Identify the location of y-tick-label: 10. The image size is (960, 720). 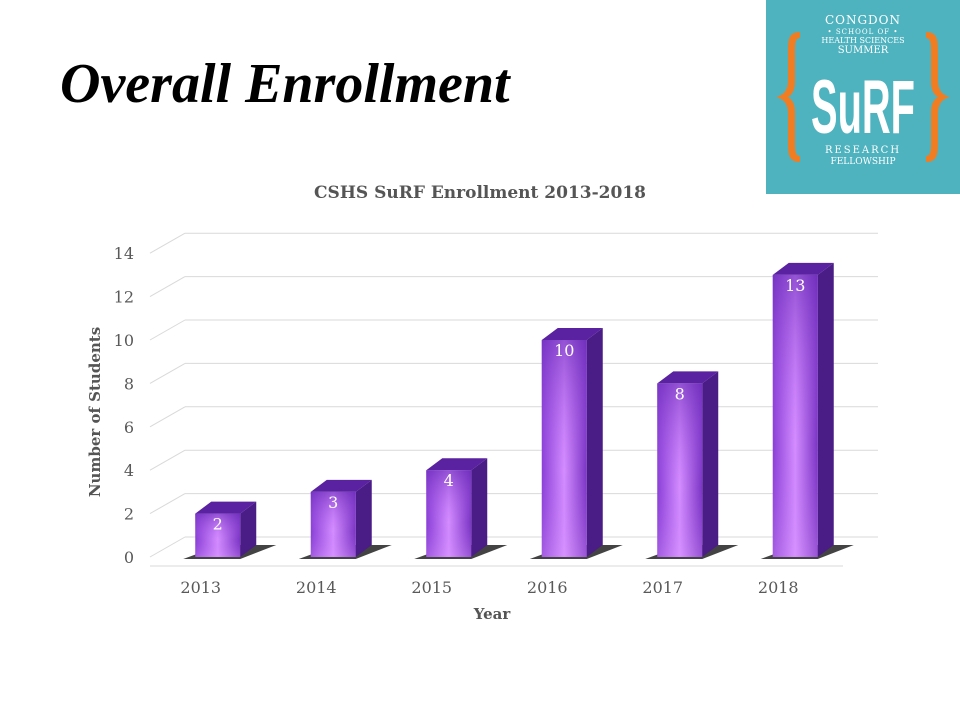
(124, 340).